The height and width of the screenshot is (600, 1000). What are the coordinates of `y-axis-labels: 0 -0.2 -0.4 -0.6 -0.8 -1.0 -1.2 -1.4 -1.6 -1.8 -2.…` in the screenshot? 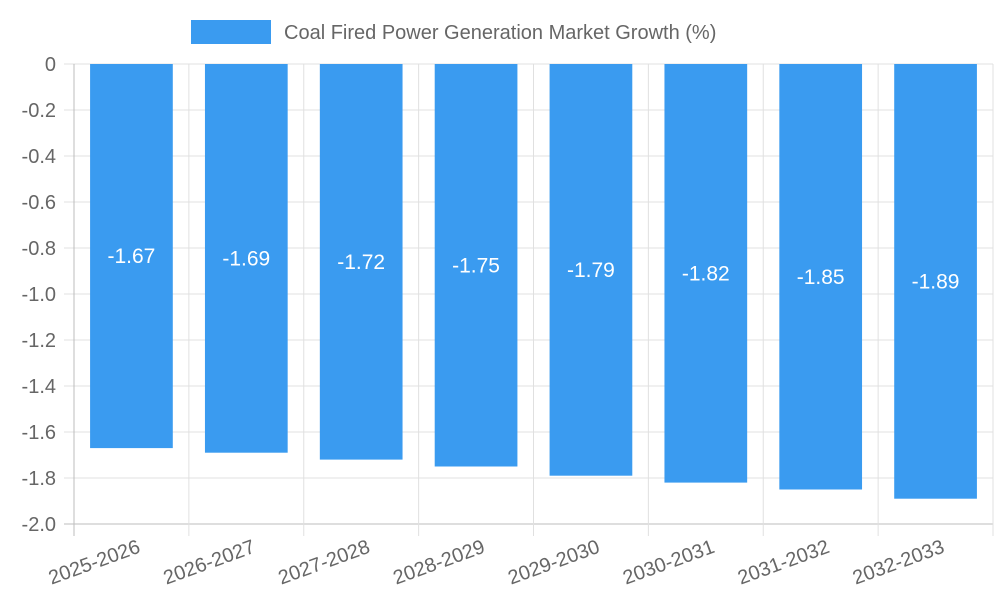 It's located at (39, 295).